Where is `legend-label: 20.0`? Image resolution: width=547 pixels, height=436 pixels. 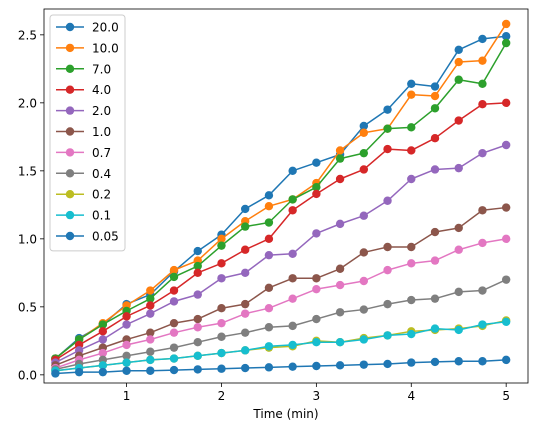
legend-label: 20.0 is located at coordinates (105, 28).